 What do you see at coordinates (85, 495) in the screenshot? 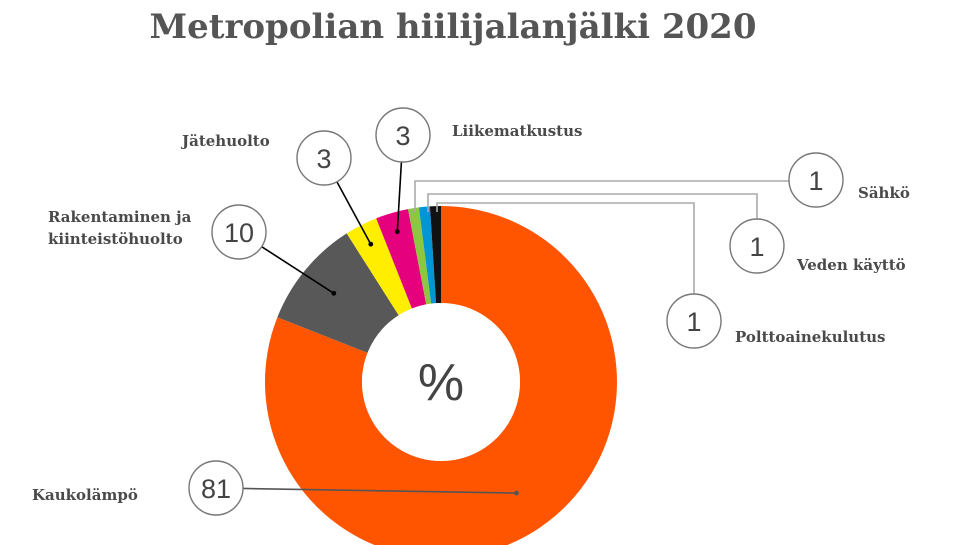
I see `category-label-kaukolampo: Kaukolämpö` at bounding box center [85, 495].